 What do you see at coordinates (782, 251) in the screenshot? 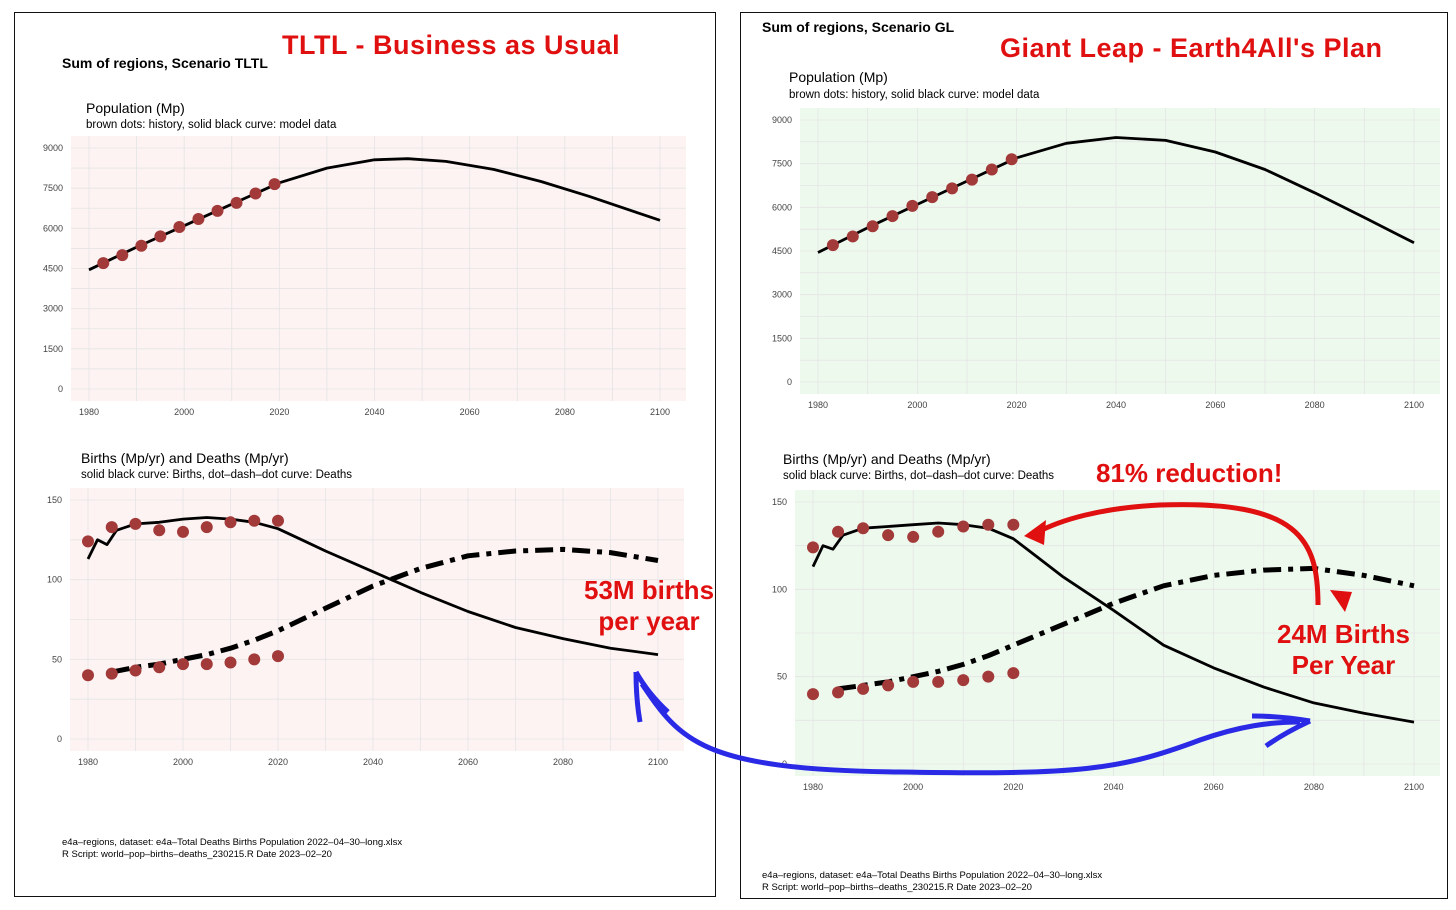
I see `y-tick-label: 4500` at bounding box center [782, 251].